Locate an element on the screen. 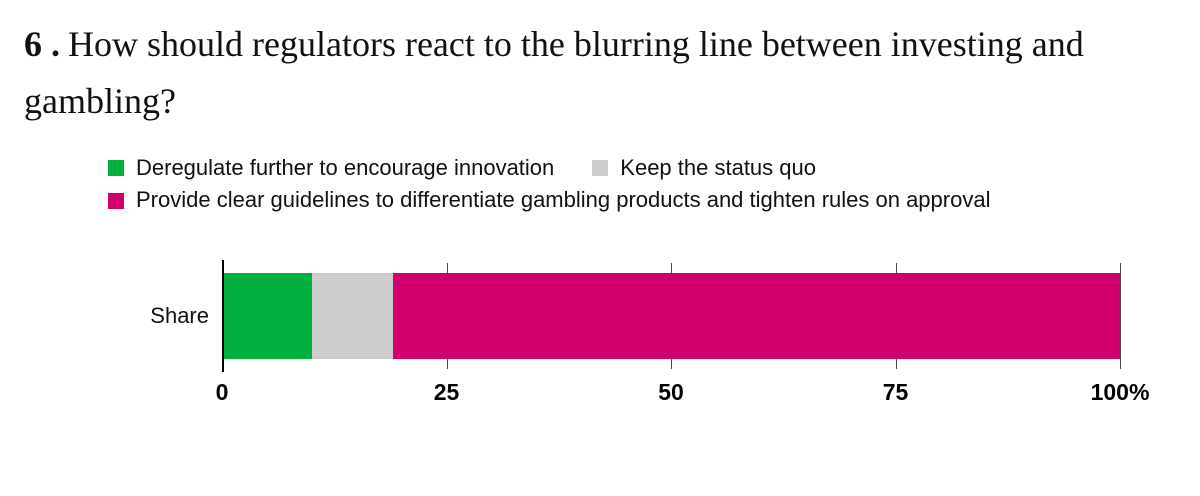 This screenshot has height=496, width=1200. x-axis-row: 0 25 50 75 100% is located at coordinates (587, 394).